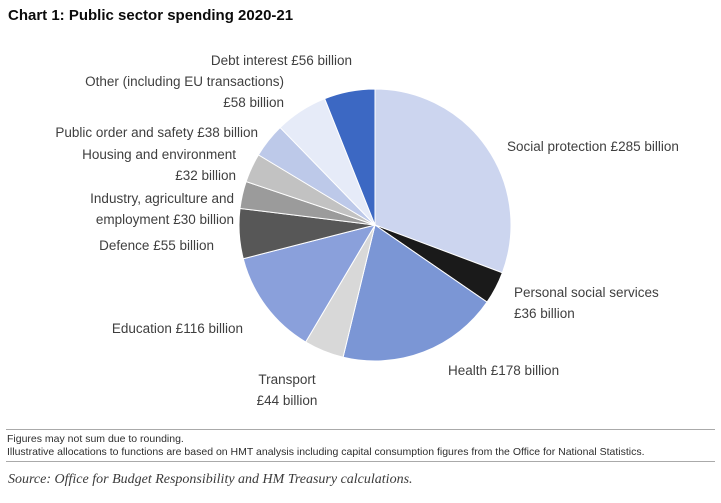 The height and width of the screenshot is (503, 721). What do you see at coordinates (415, 293) in the screenshot?
I see `pie-slice-health` at bounding box center [415, 293].